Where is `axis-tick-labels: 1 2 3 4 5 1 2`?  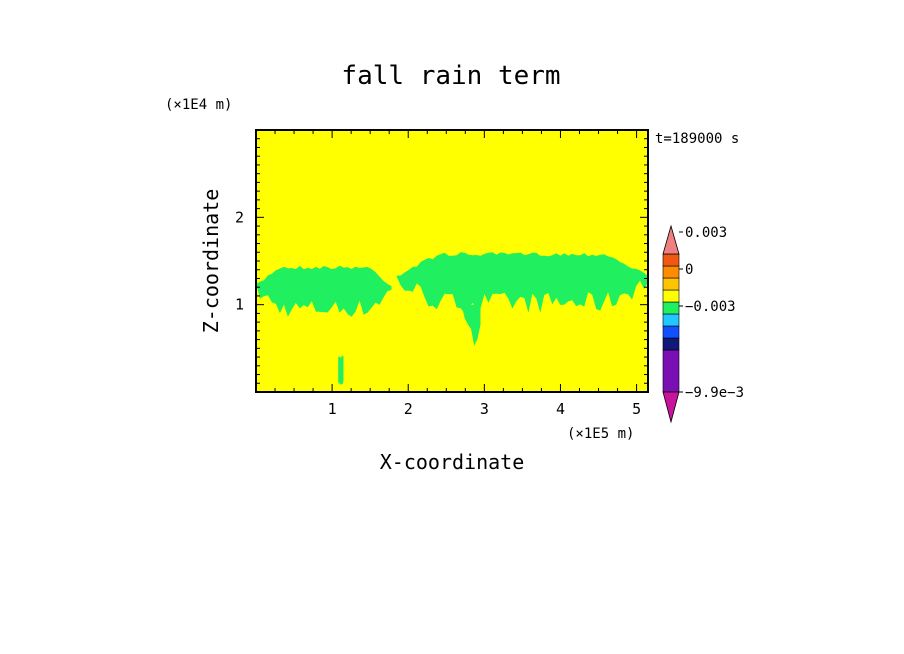 axis-tick-labels: 1 2 3 4 5 1 2 is located at coordinates (438, 313).